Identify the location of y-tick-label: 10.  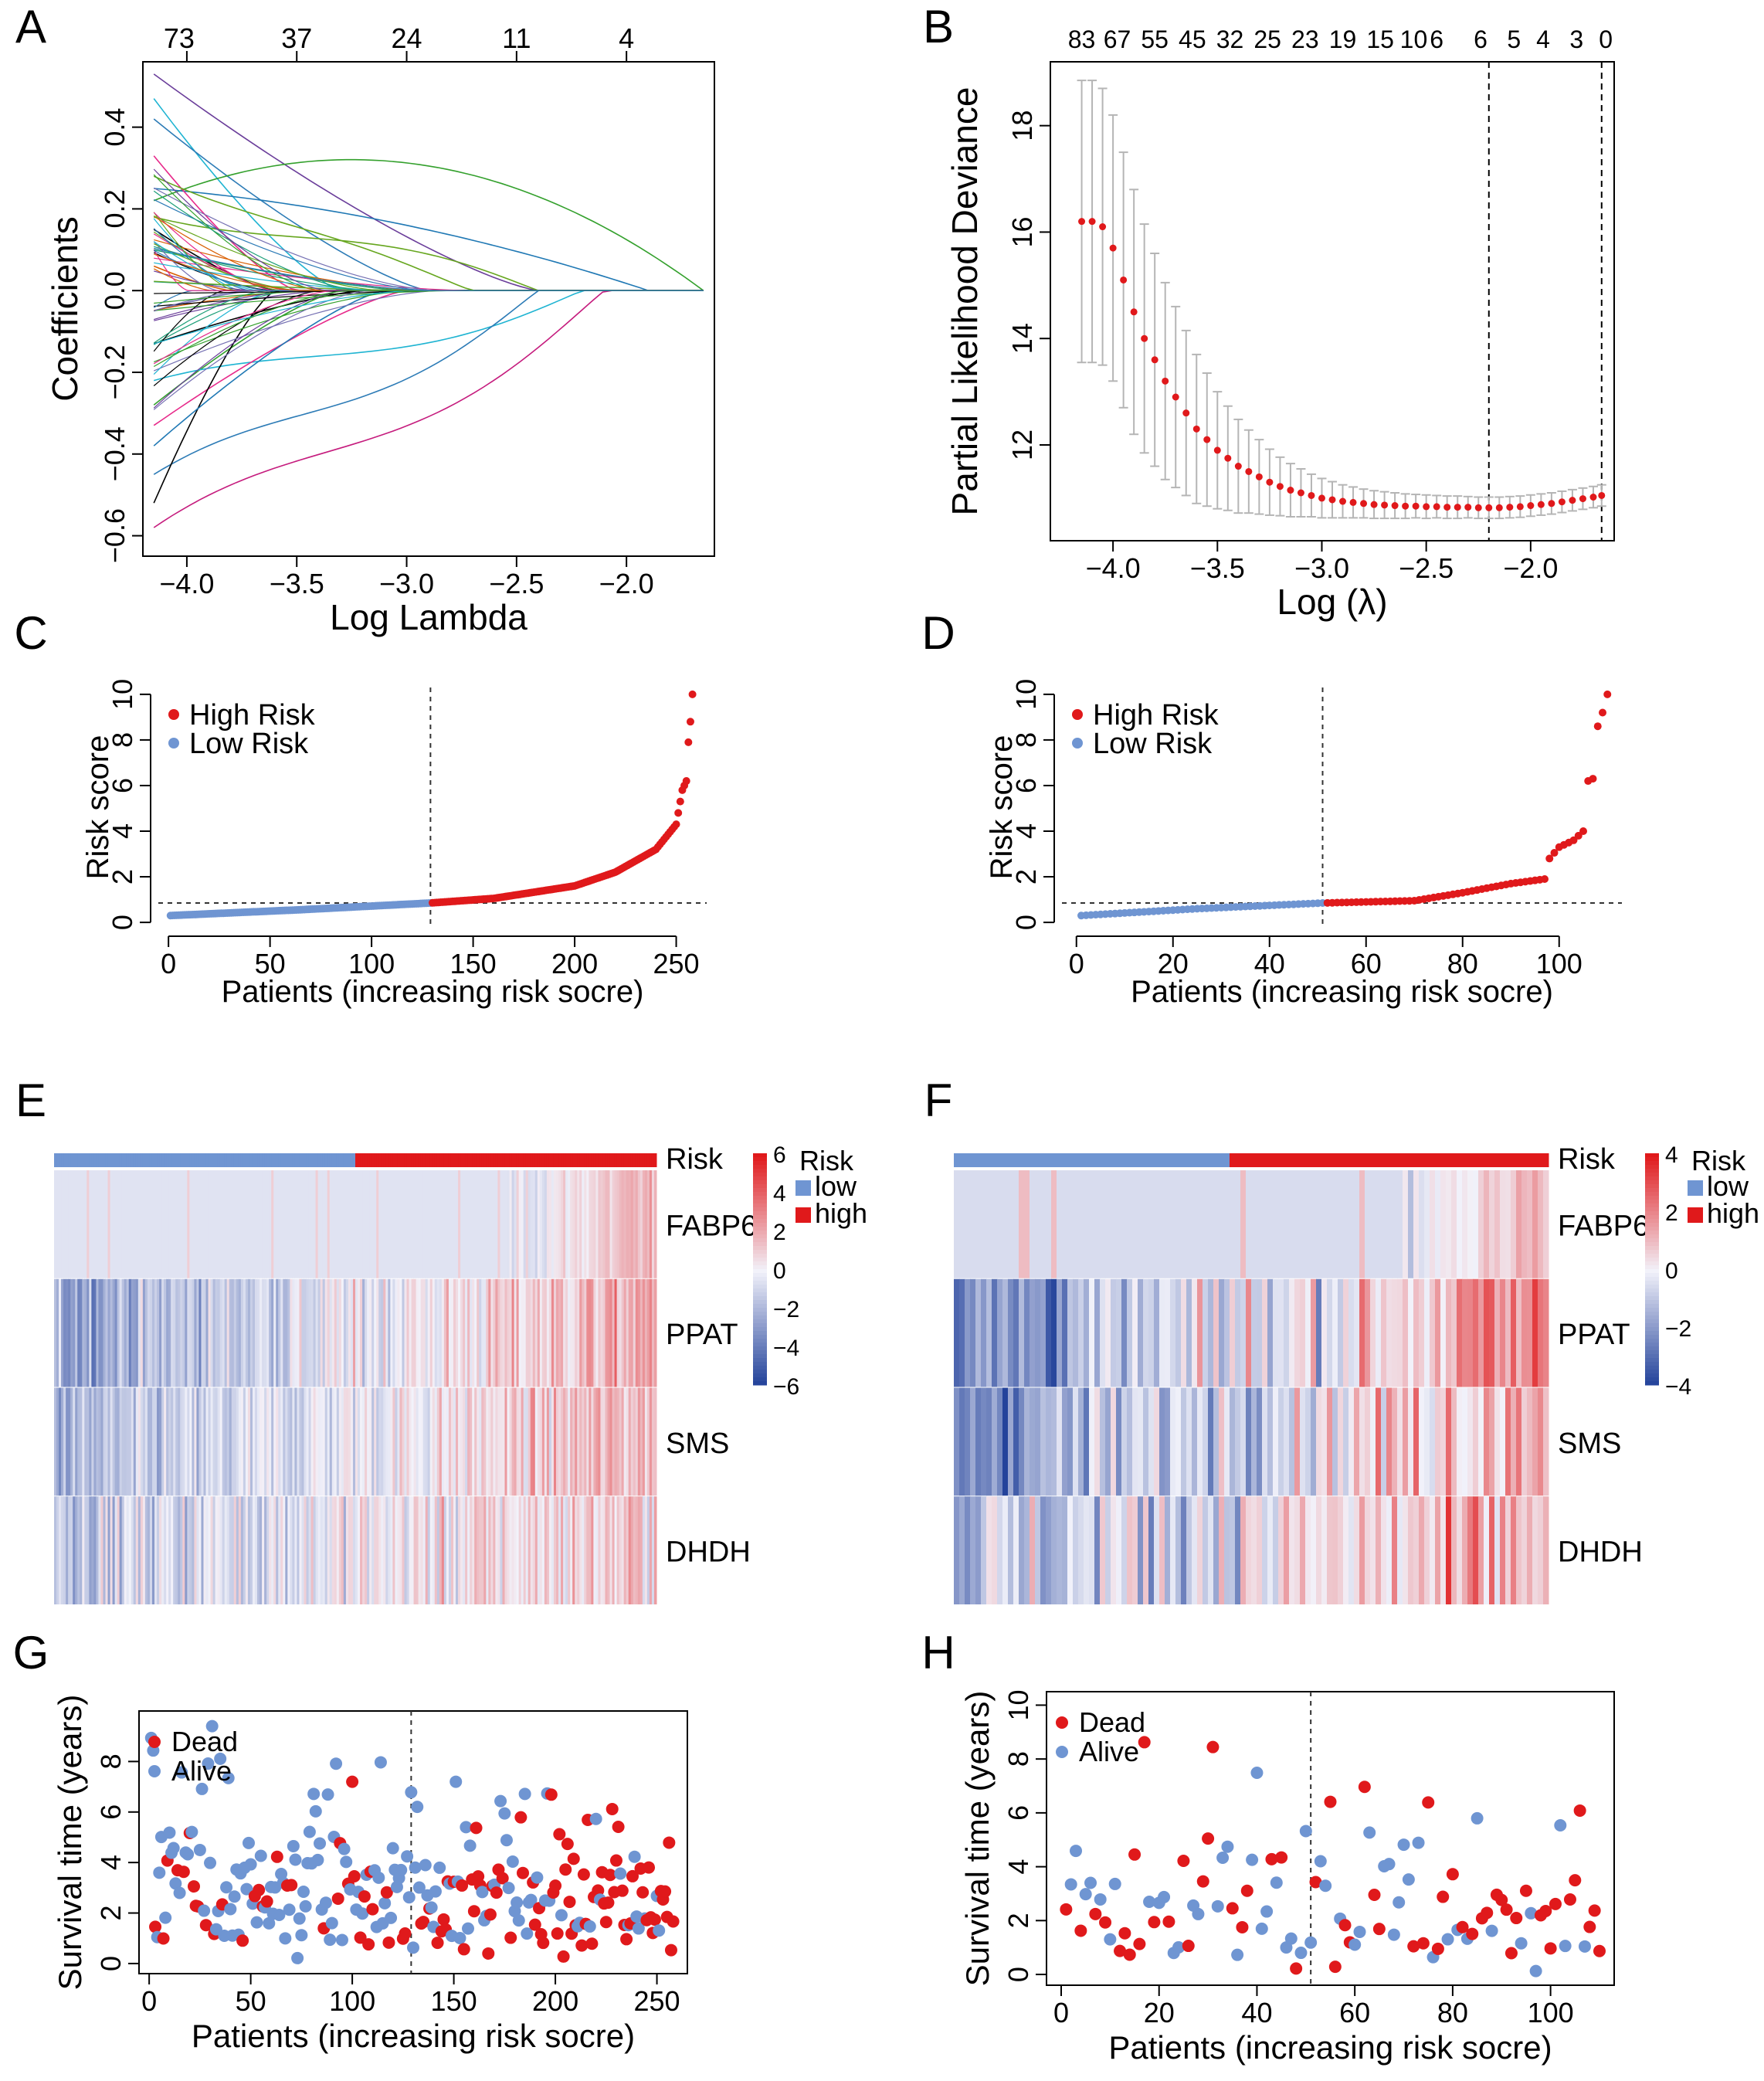
(1026, 694).